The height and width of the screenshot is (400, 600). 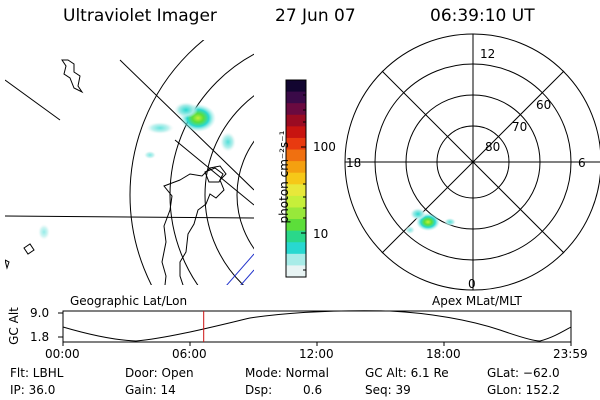 I want to click on colorbar, so click(x=296, y=178).